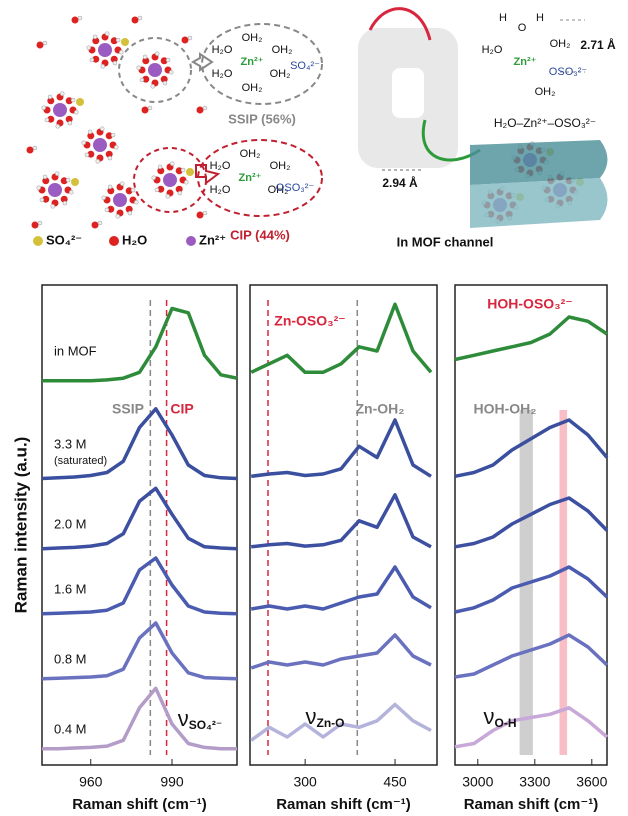 The image size is (628, 816). What do you see at coordinates (70, 728) in the screenshot?
I see `row-label: 0.4 M` at bounding box center [70, 728].